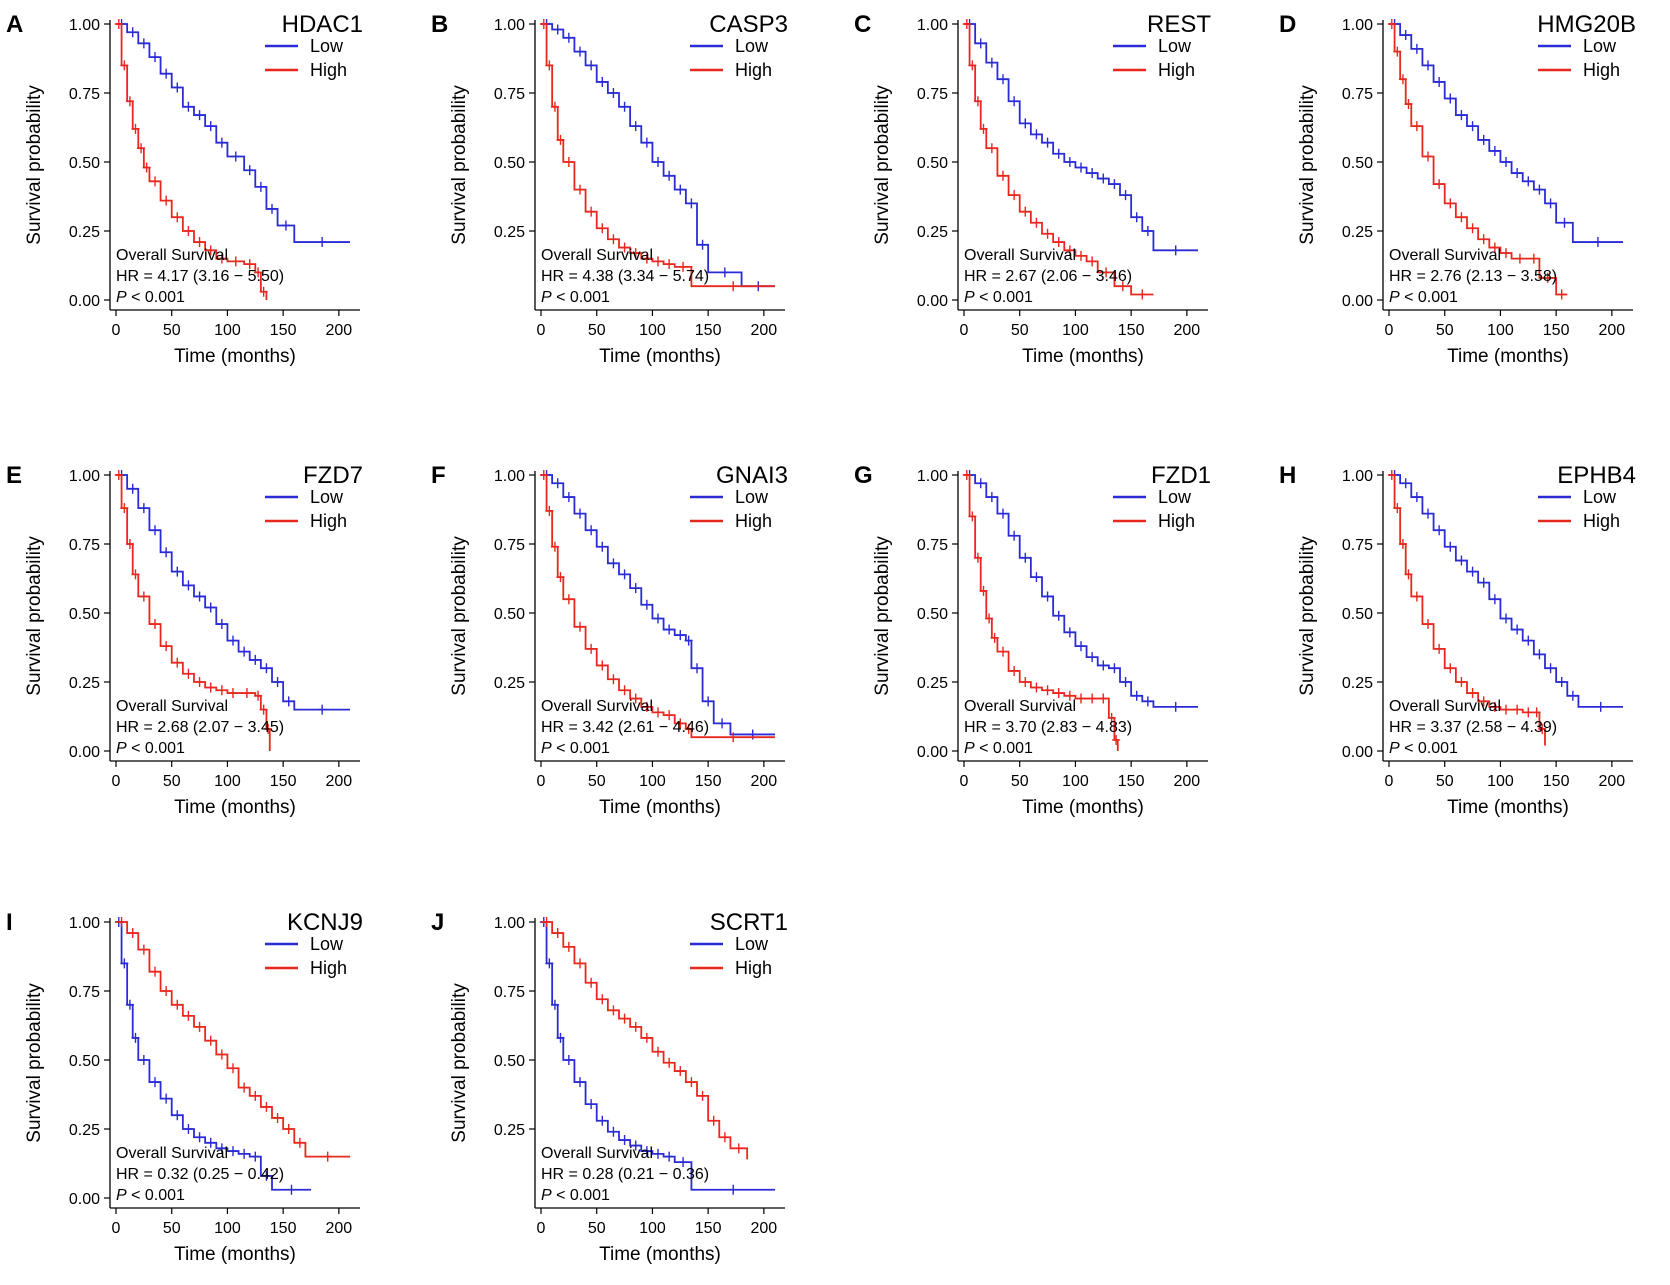 The height and width of the screenshot is (1285, 1670). What do you see at coordinates (1048, 276) in the screenshot?
I see `annotation-hr: HR = 2.67 (2.06 − 3.46)` at bounding box center [1048, 276].